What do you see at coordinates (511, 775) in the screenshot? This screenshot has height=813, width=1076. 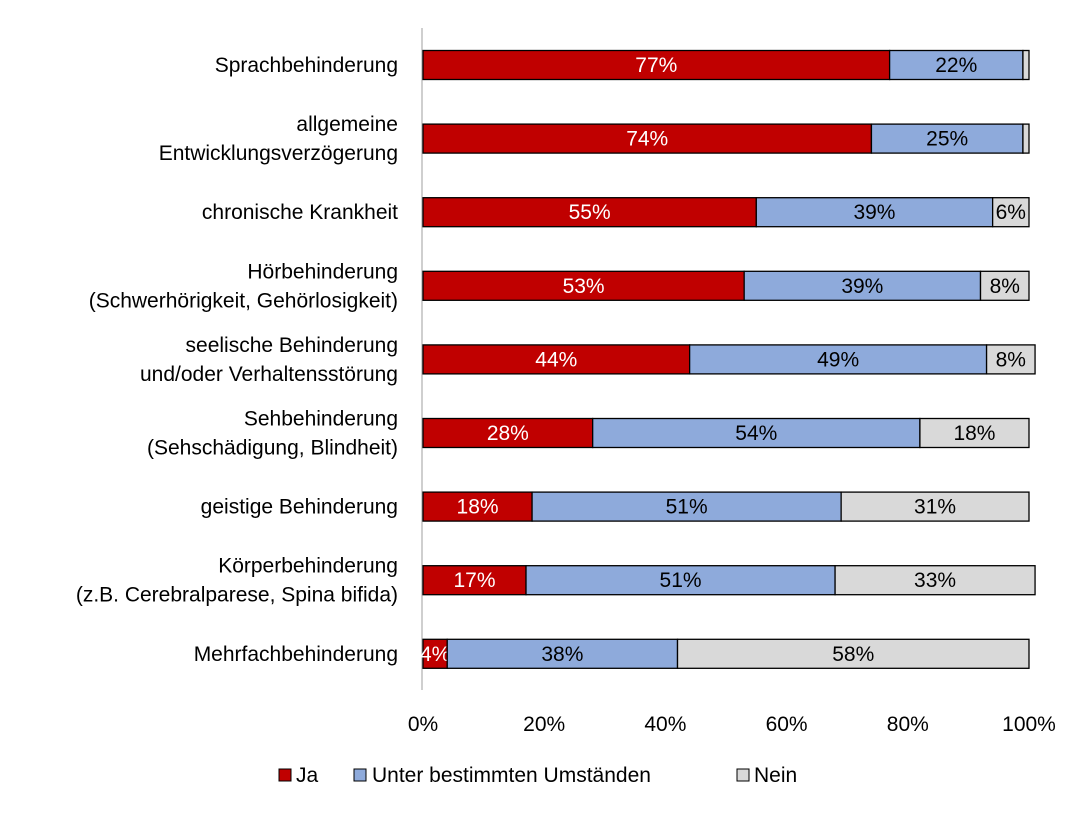 I see `legend-label: Unter bestimmten Umständen` at bounding box center [511, 775].